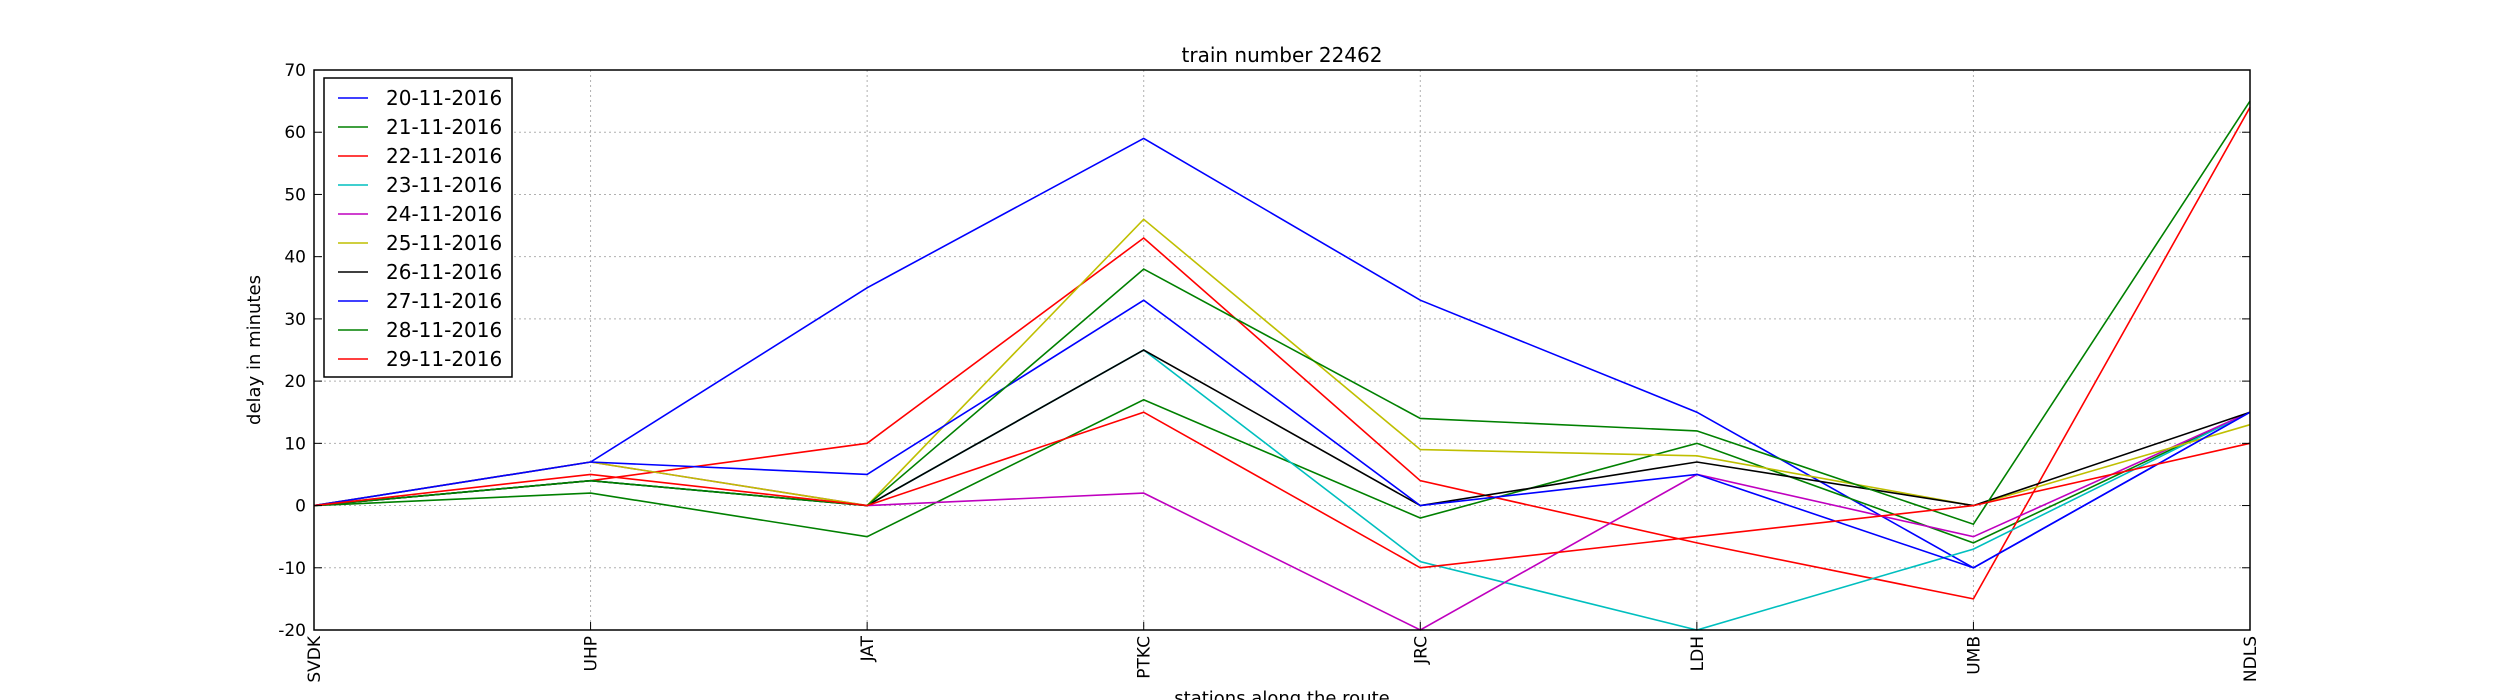 The height and width of the screenshot is (700, 2500). What do you see at coordinates (292, 631) in the screenshot?
I see `y-tick-label: -20` at bounding box center [292, 631].